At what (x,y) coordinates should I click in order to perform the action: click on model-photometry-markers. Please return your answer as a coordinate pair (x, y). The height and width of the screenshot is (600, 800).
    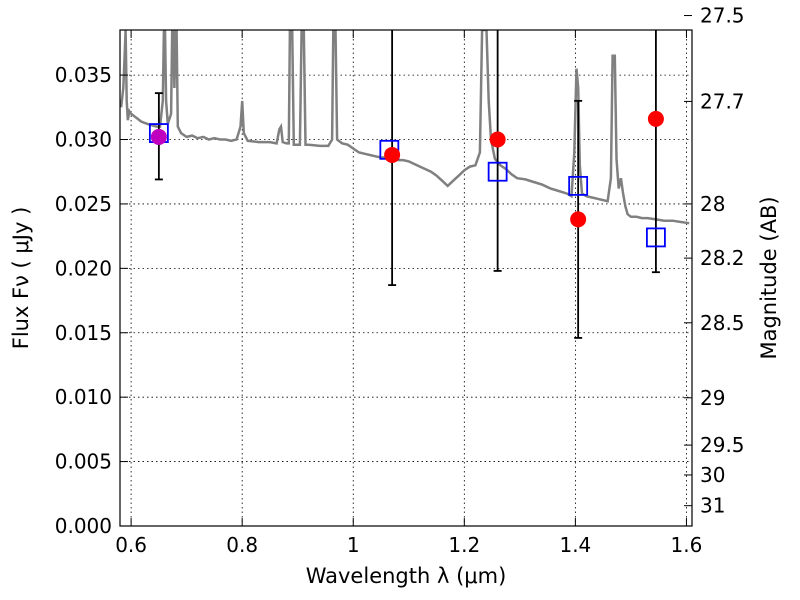
    Looking at the image, I should click on (407, 185).